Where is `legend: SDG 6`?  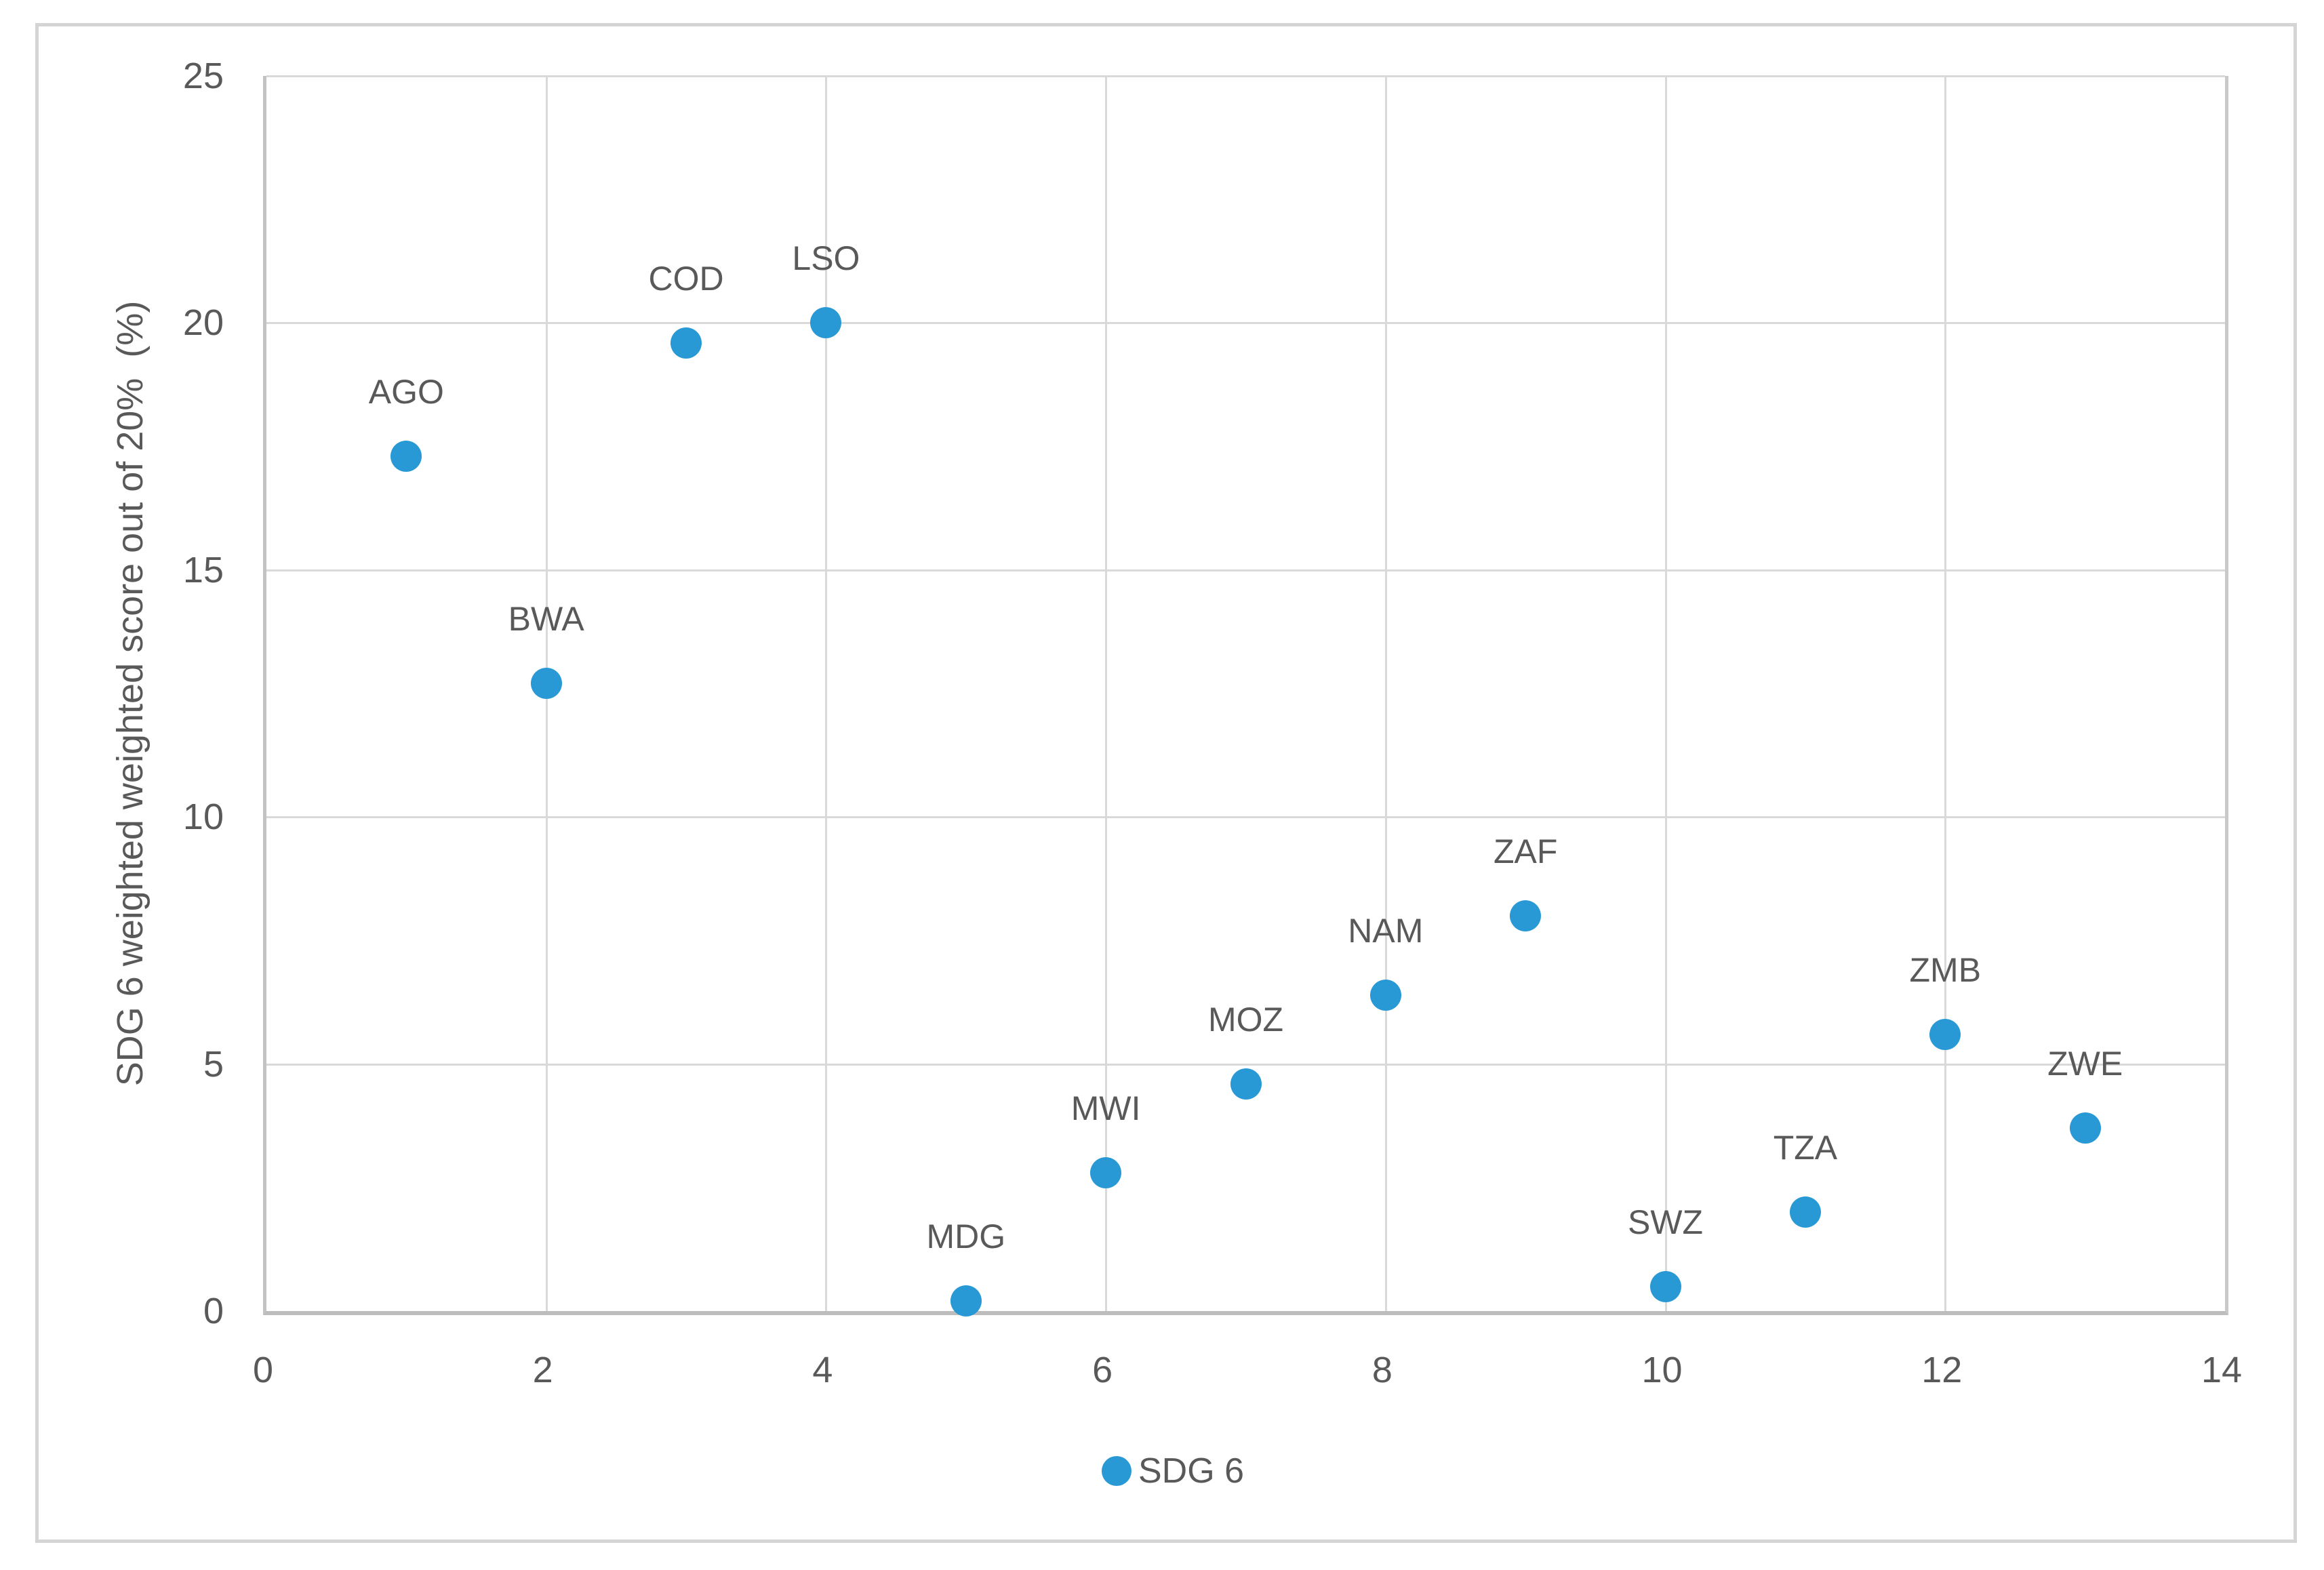 legend: SDG 6 is located at coordinates (1173, 1471).